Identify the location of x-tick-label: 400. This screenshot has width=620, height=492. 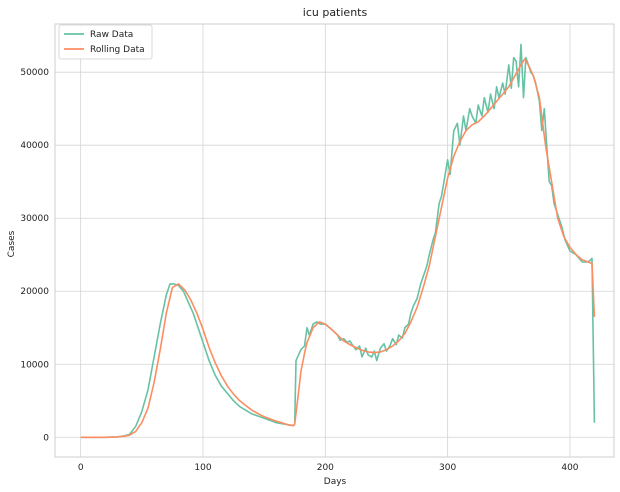
(569, 468).